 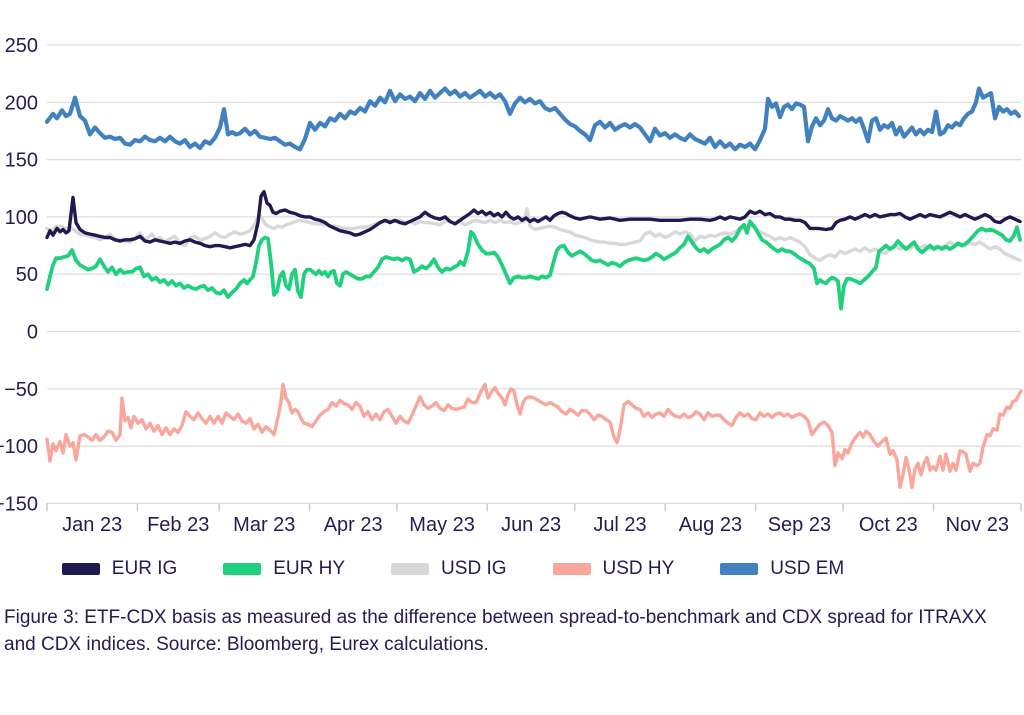 What do you see at coordinates (21, 161) in the screenshot?
I see `y-axis-tick-label: 150` at bounding box center [21, 161].